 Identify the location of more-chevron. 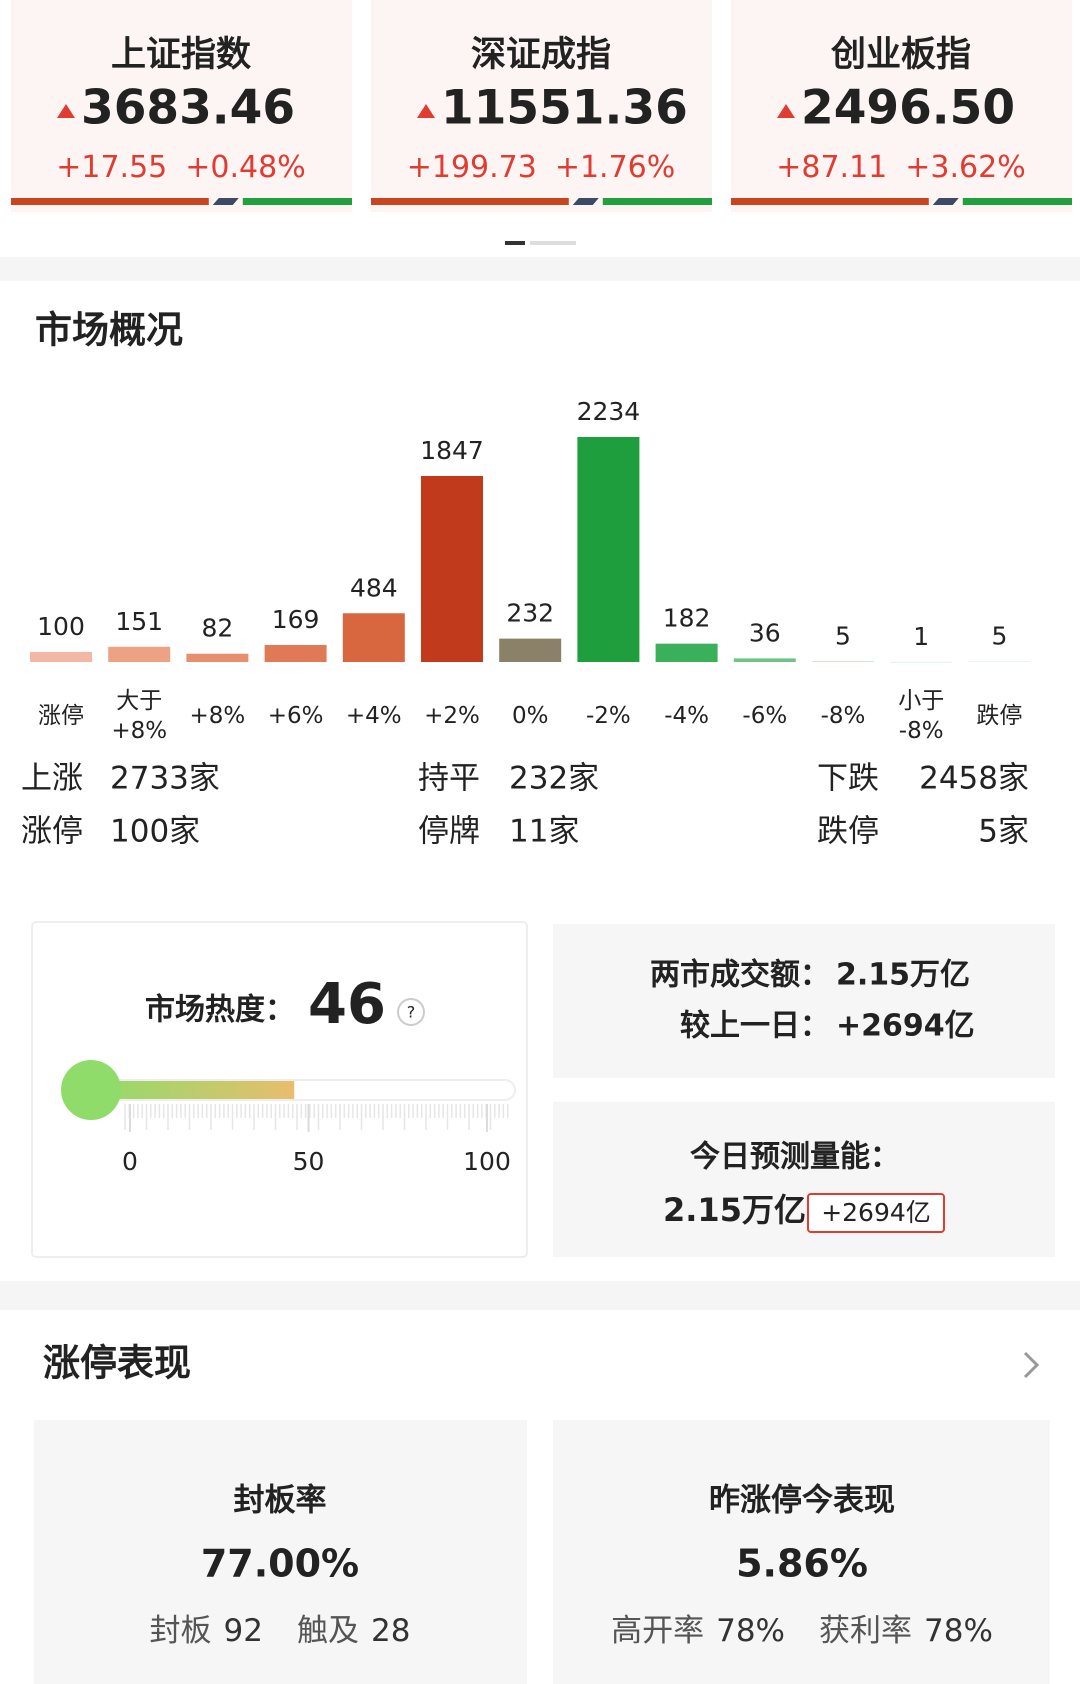
(1031, 1365).